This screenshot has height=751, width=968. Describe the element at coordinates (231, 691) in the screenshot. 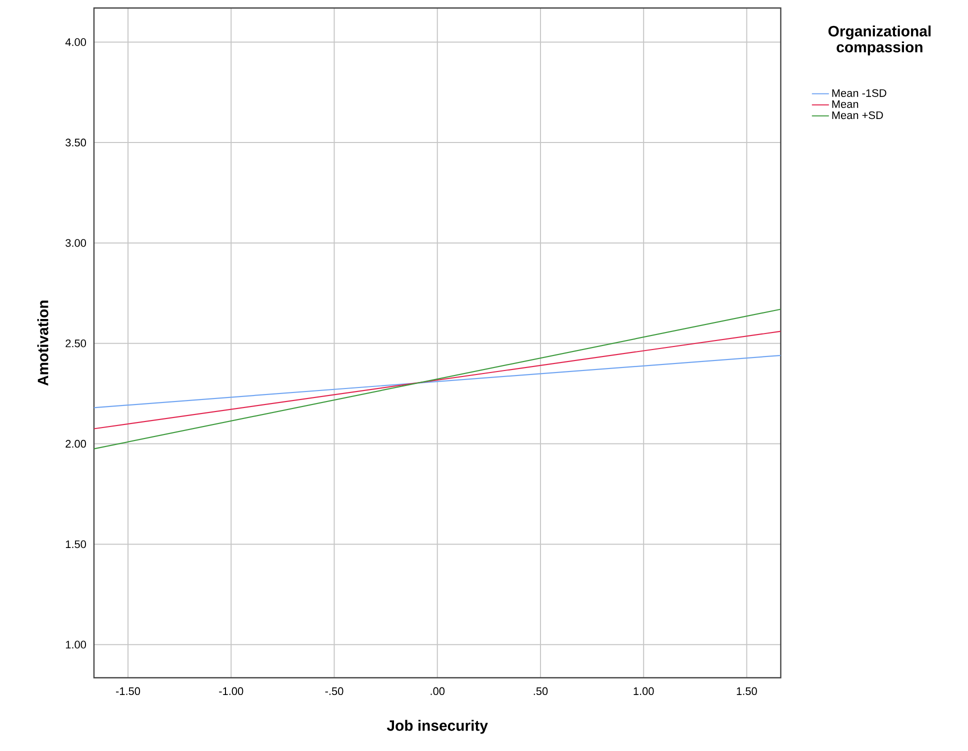

I see `x-tick-label: -1.00` at that location.